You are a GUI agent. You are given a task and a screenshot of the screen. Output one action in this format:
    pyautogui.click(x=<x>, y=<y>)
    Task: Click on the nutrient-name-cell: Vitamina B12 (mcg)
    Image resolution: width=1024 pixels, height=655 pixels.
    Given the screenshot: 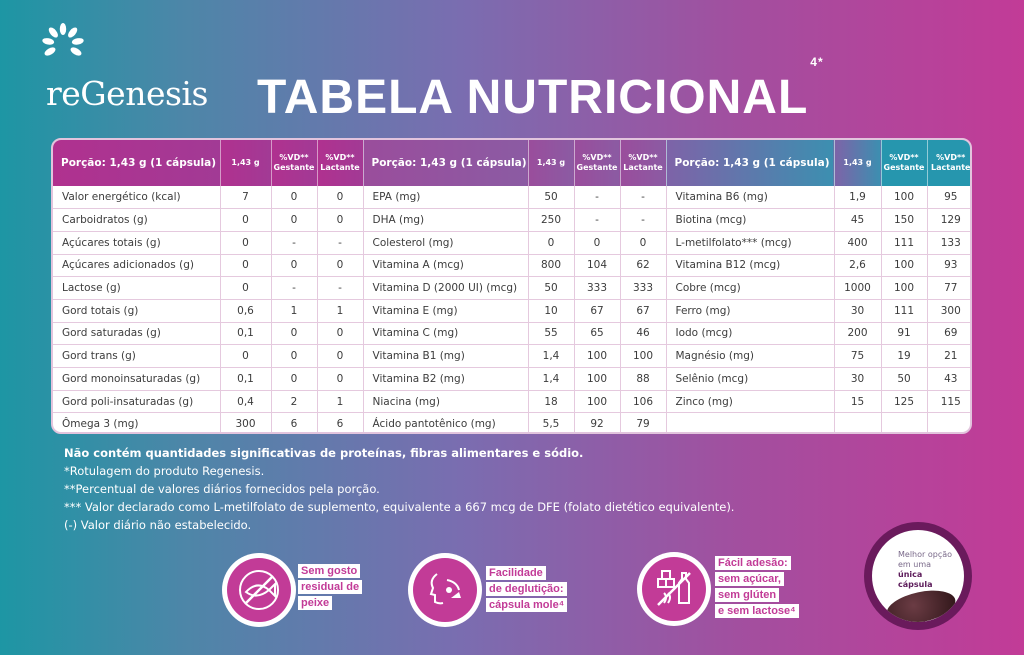 What is the action you would take?
    pyautogui.click(x=750, y=266)
    